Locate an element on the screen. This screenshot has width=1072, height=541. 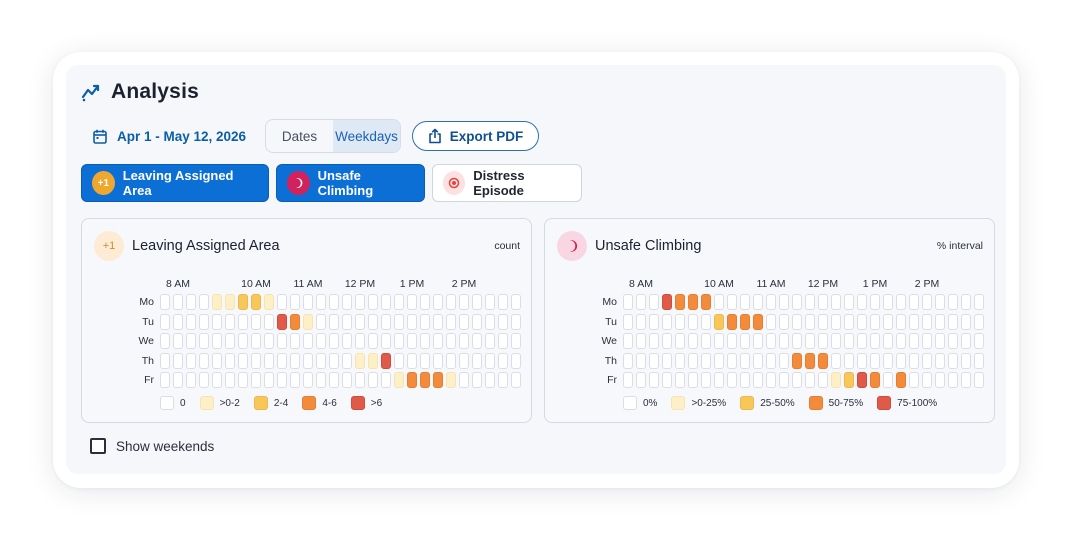
filter-unsafe-climbing: Unsafe Climbing is located at coordinates (350, 183).